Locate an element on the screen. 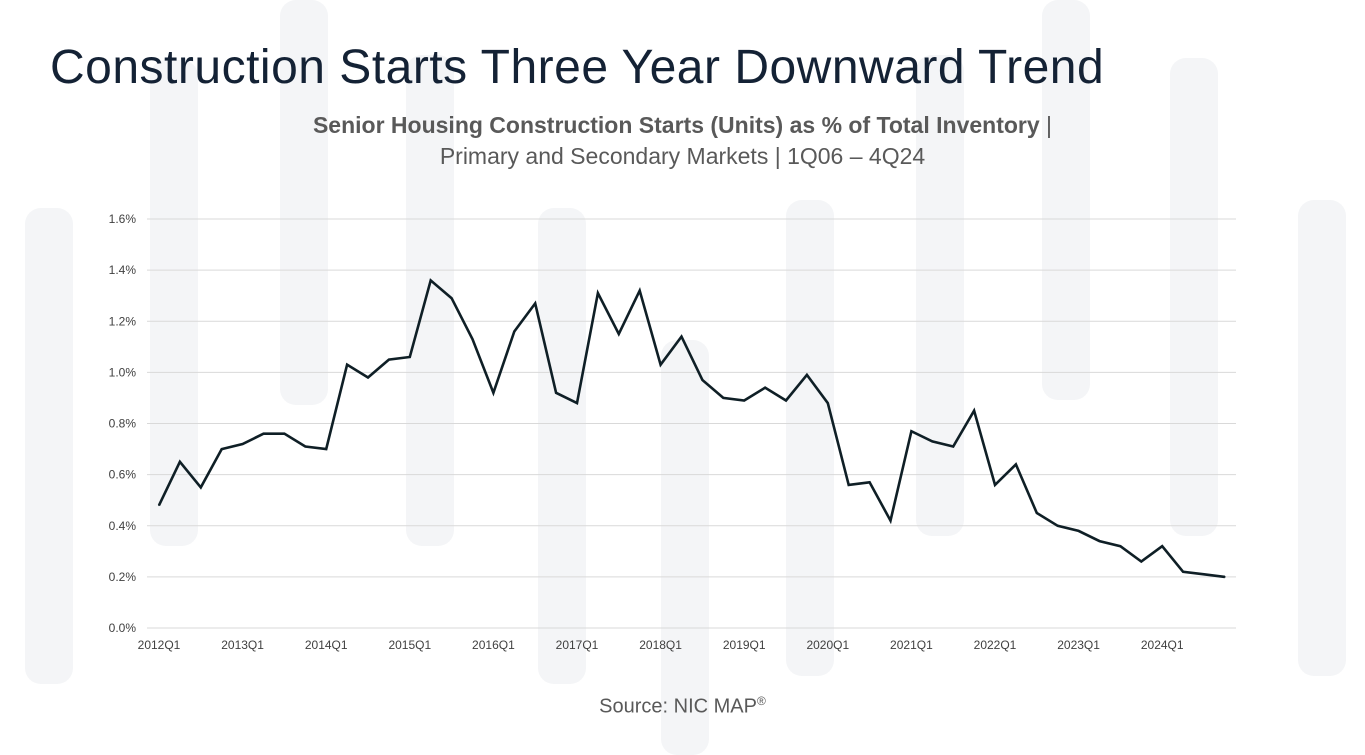 Image resolution: width=1365 pixels, height=755 pixels. source-text: Source: NIC MAP is located at coordinates (678, 706).